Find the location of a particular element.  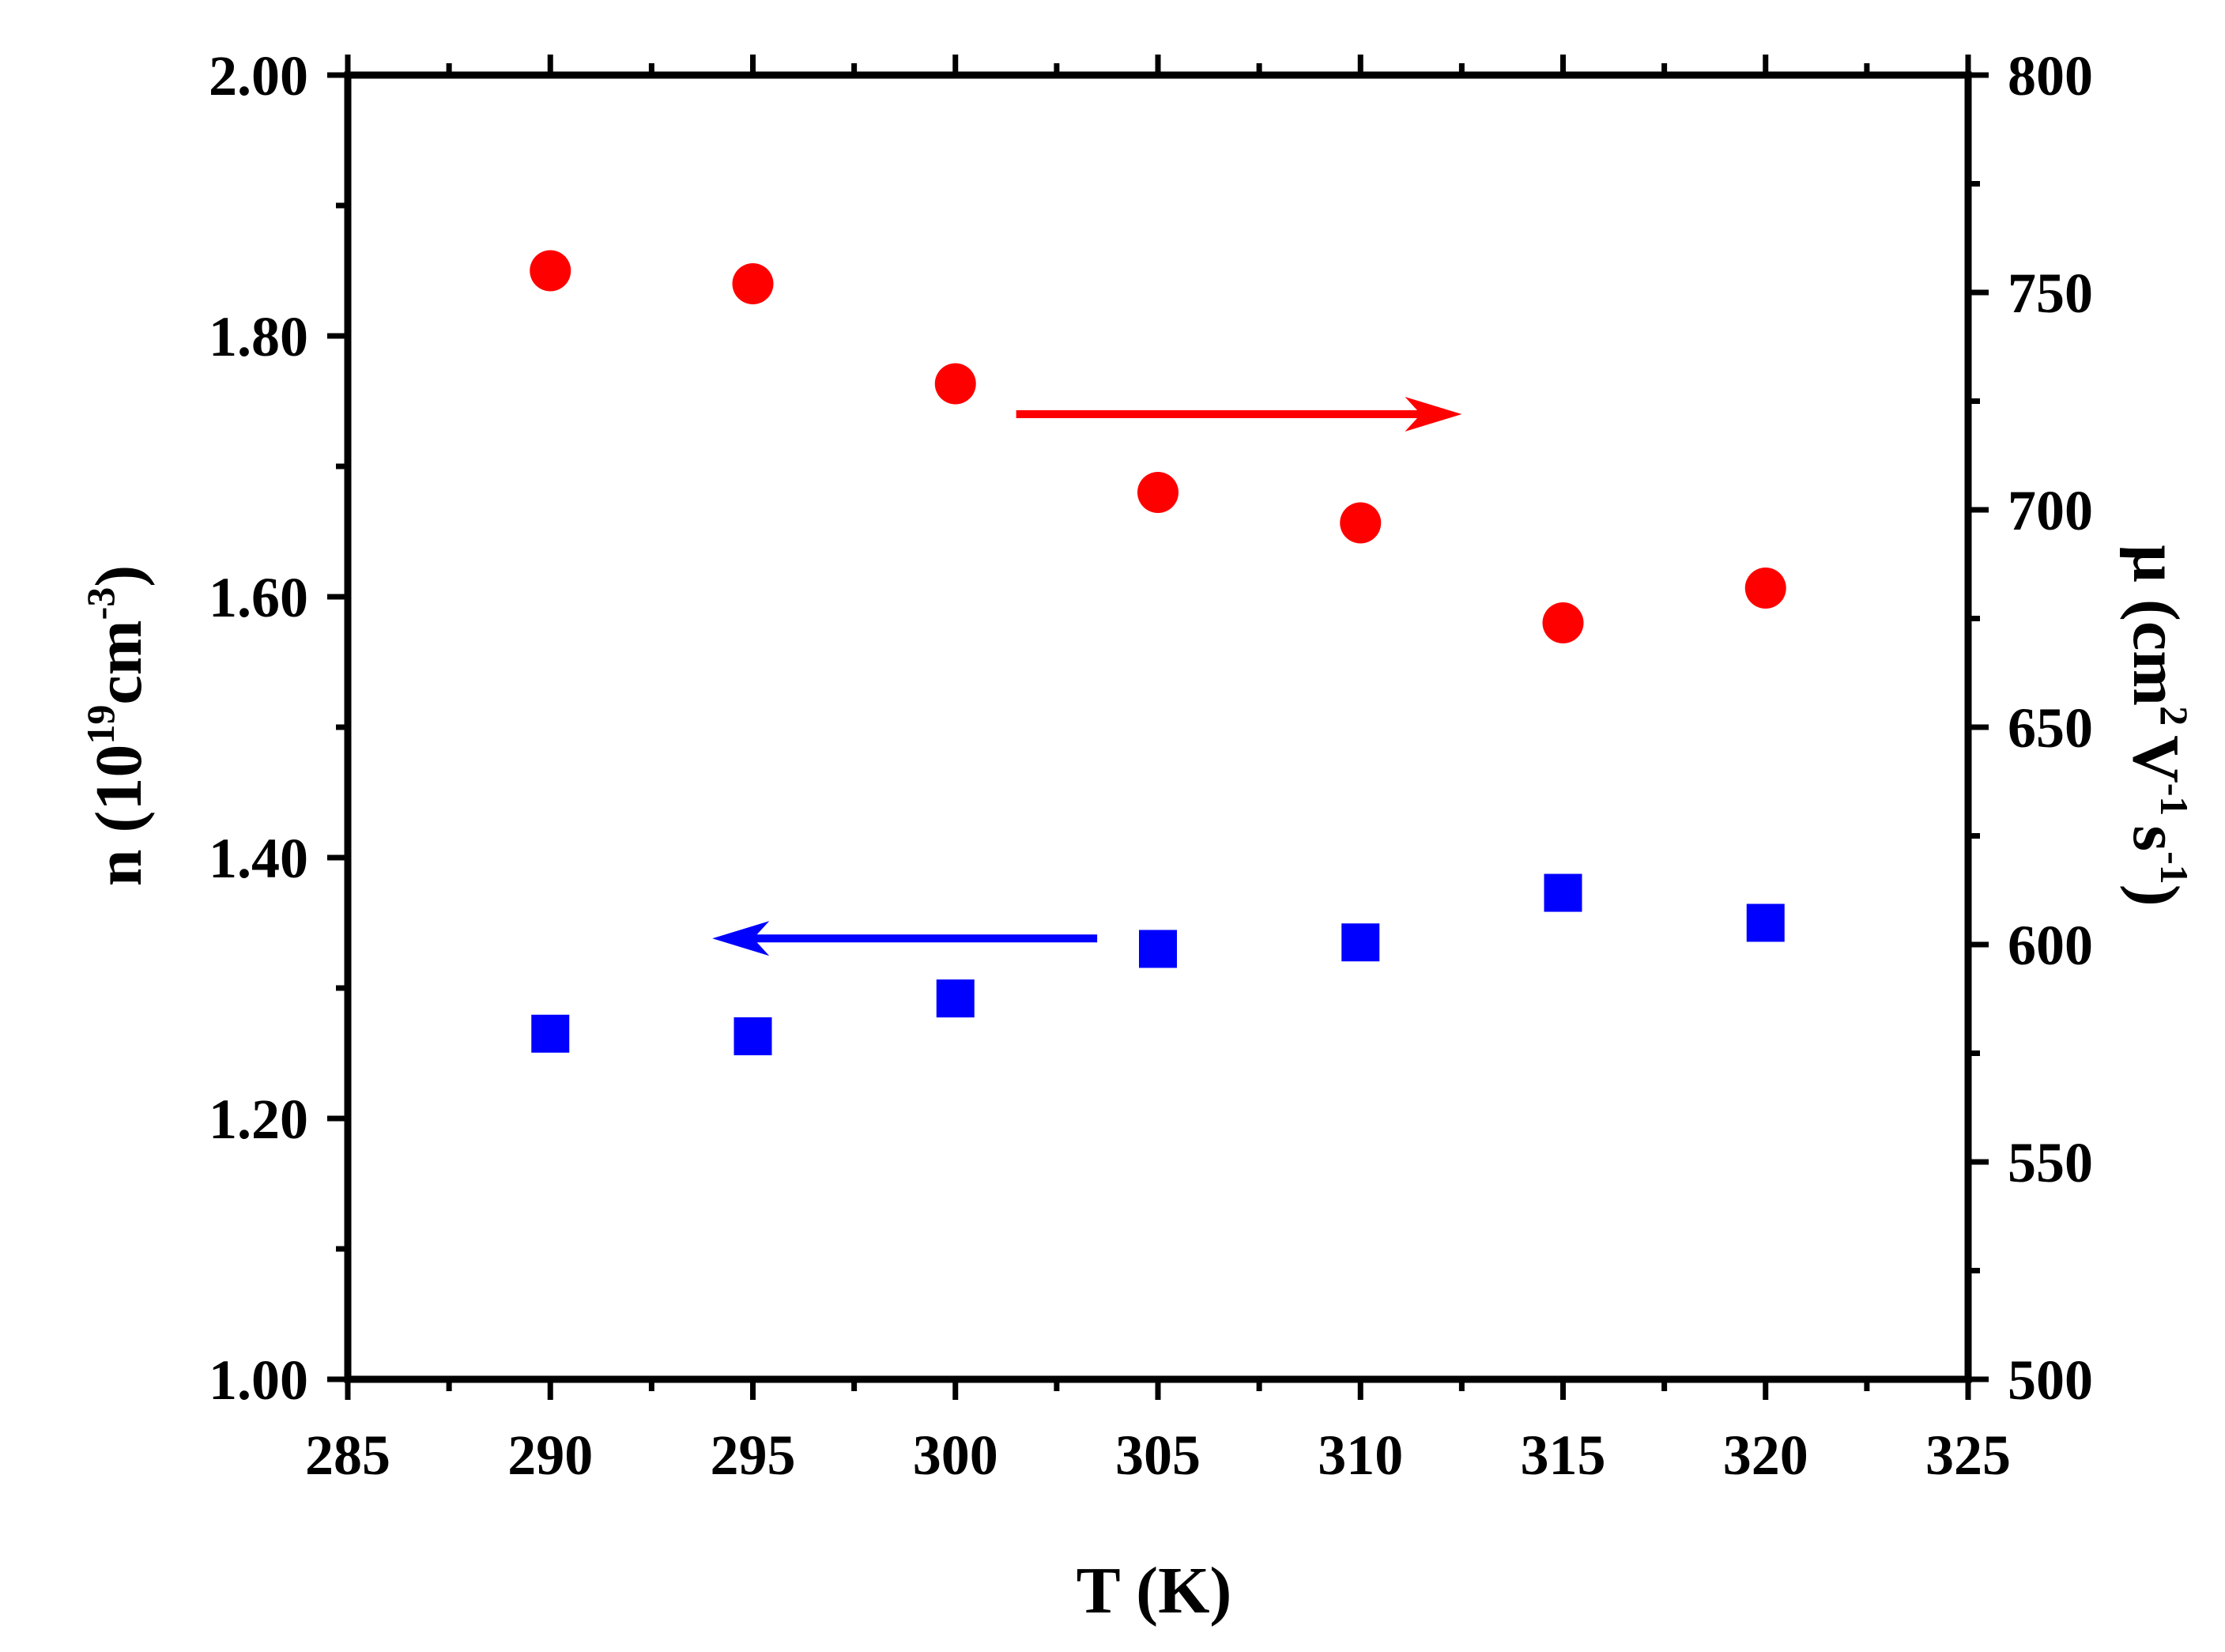

y-left-tick-label: 1.40 is located at coordinates (258, 858).